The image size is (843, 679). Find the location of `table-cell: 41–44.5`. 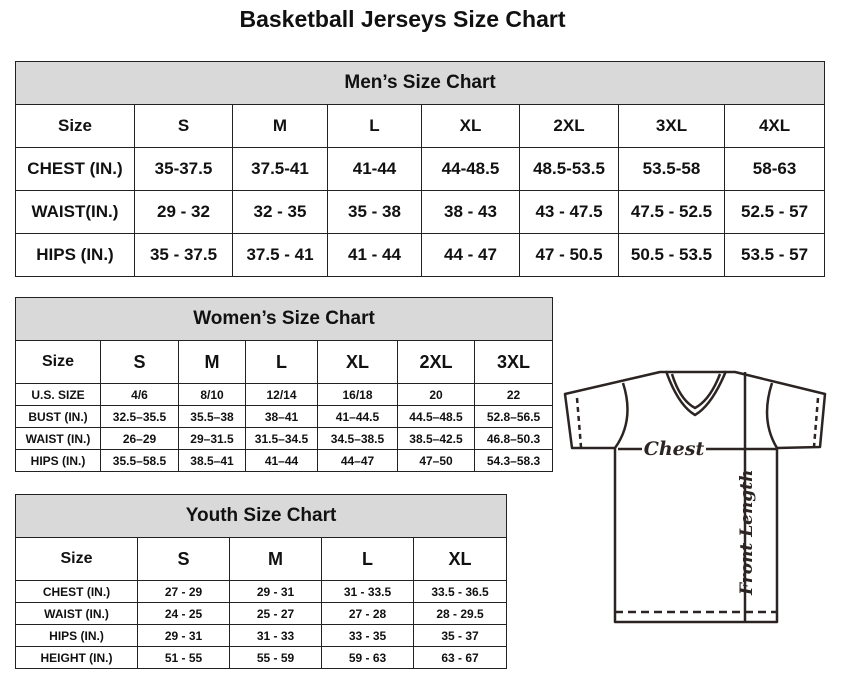

table-cell: 41–44.5 is located at coordinates (357, 416).